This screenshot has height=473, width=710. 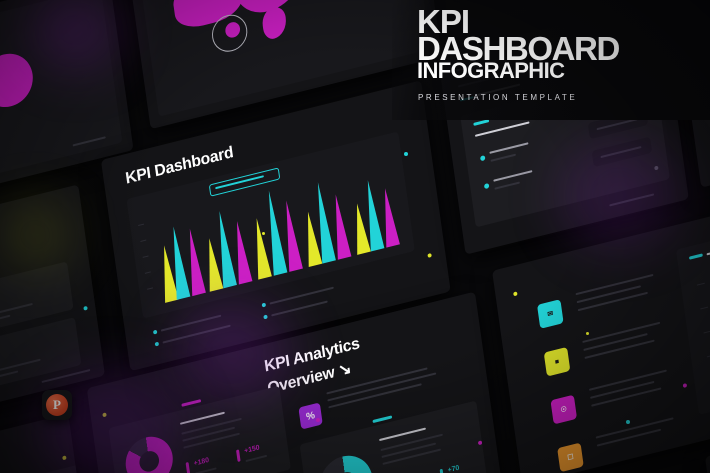 I want to click on analytics-val-180: +180, so click(x=201, y=462).